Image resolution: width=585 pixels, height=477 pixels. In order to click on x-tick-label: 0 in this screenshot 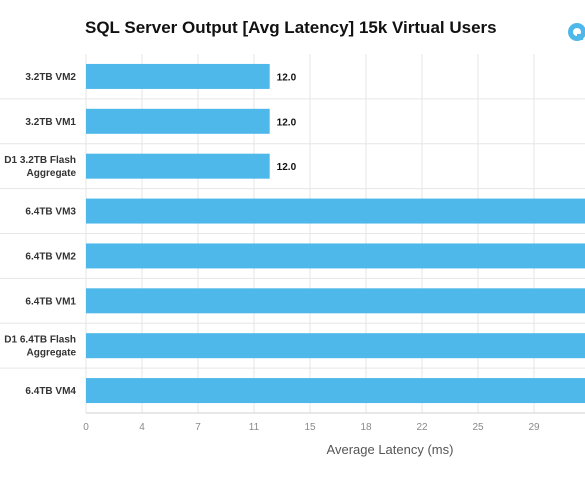, I will do `click(86, 427)`.